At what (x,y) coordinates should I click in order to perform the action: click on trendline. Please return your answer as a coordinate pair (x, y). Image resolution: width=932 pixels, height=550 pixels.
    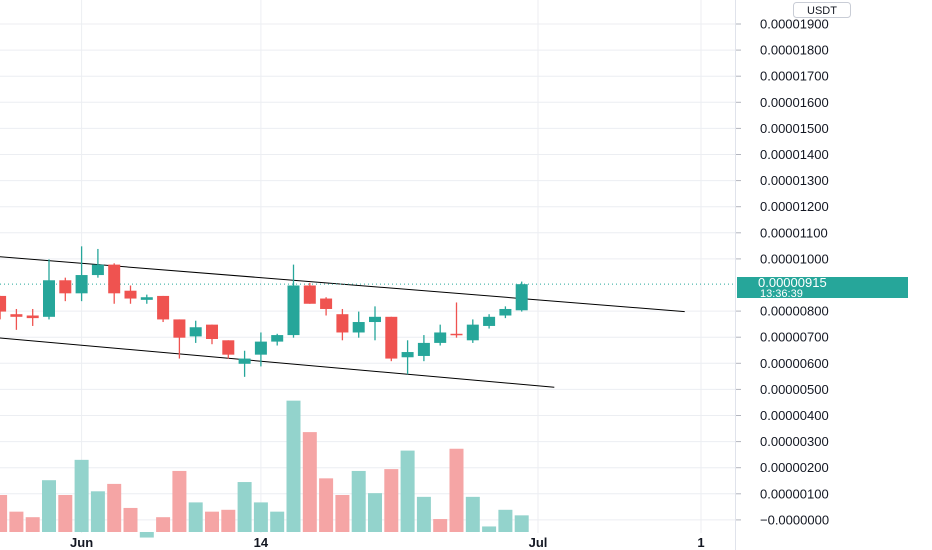
    Looking at the image, I should click on (342, 283).